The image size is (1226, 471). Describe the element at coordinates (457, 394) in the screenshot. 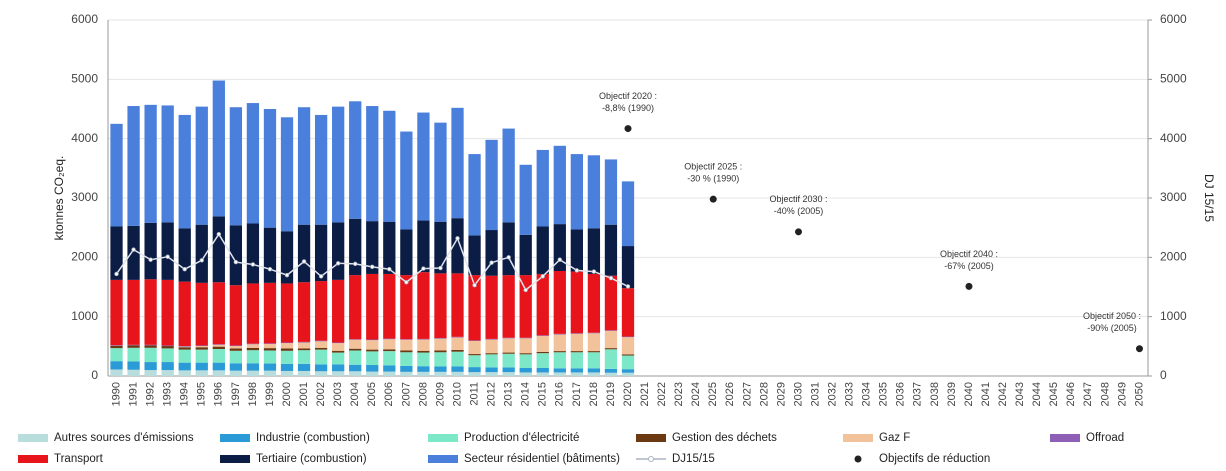

I see `x-tick-label: 2010` at that location.